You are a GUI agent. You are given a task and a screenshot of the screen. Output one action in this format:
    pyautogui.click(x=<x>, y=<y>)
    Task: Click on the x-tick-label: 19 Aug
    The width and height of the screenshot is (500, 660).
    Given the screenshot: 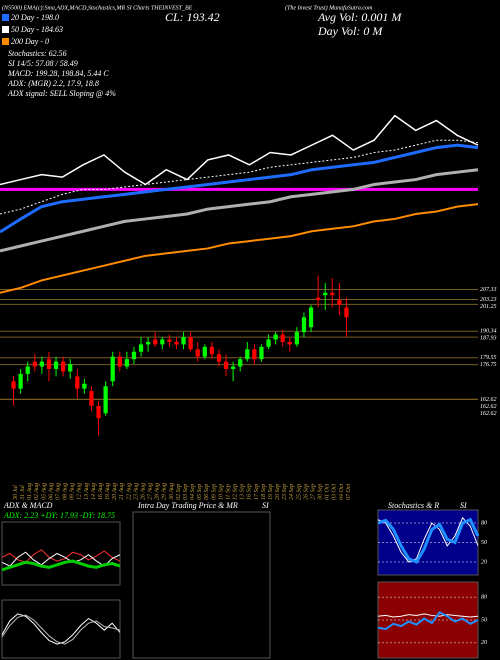 What is the action you would take?
    pyautogui.click(x=108, y=491)
    